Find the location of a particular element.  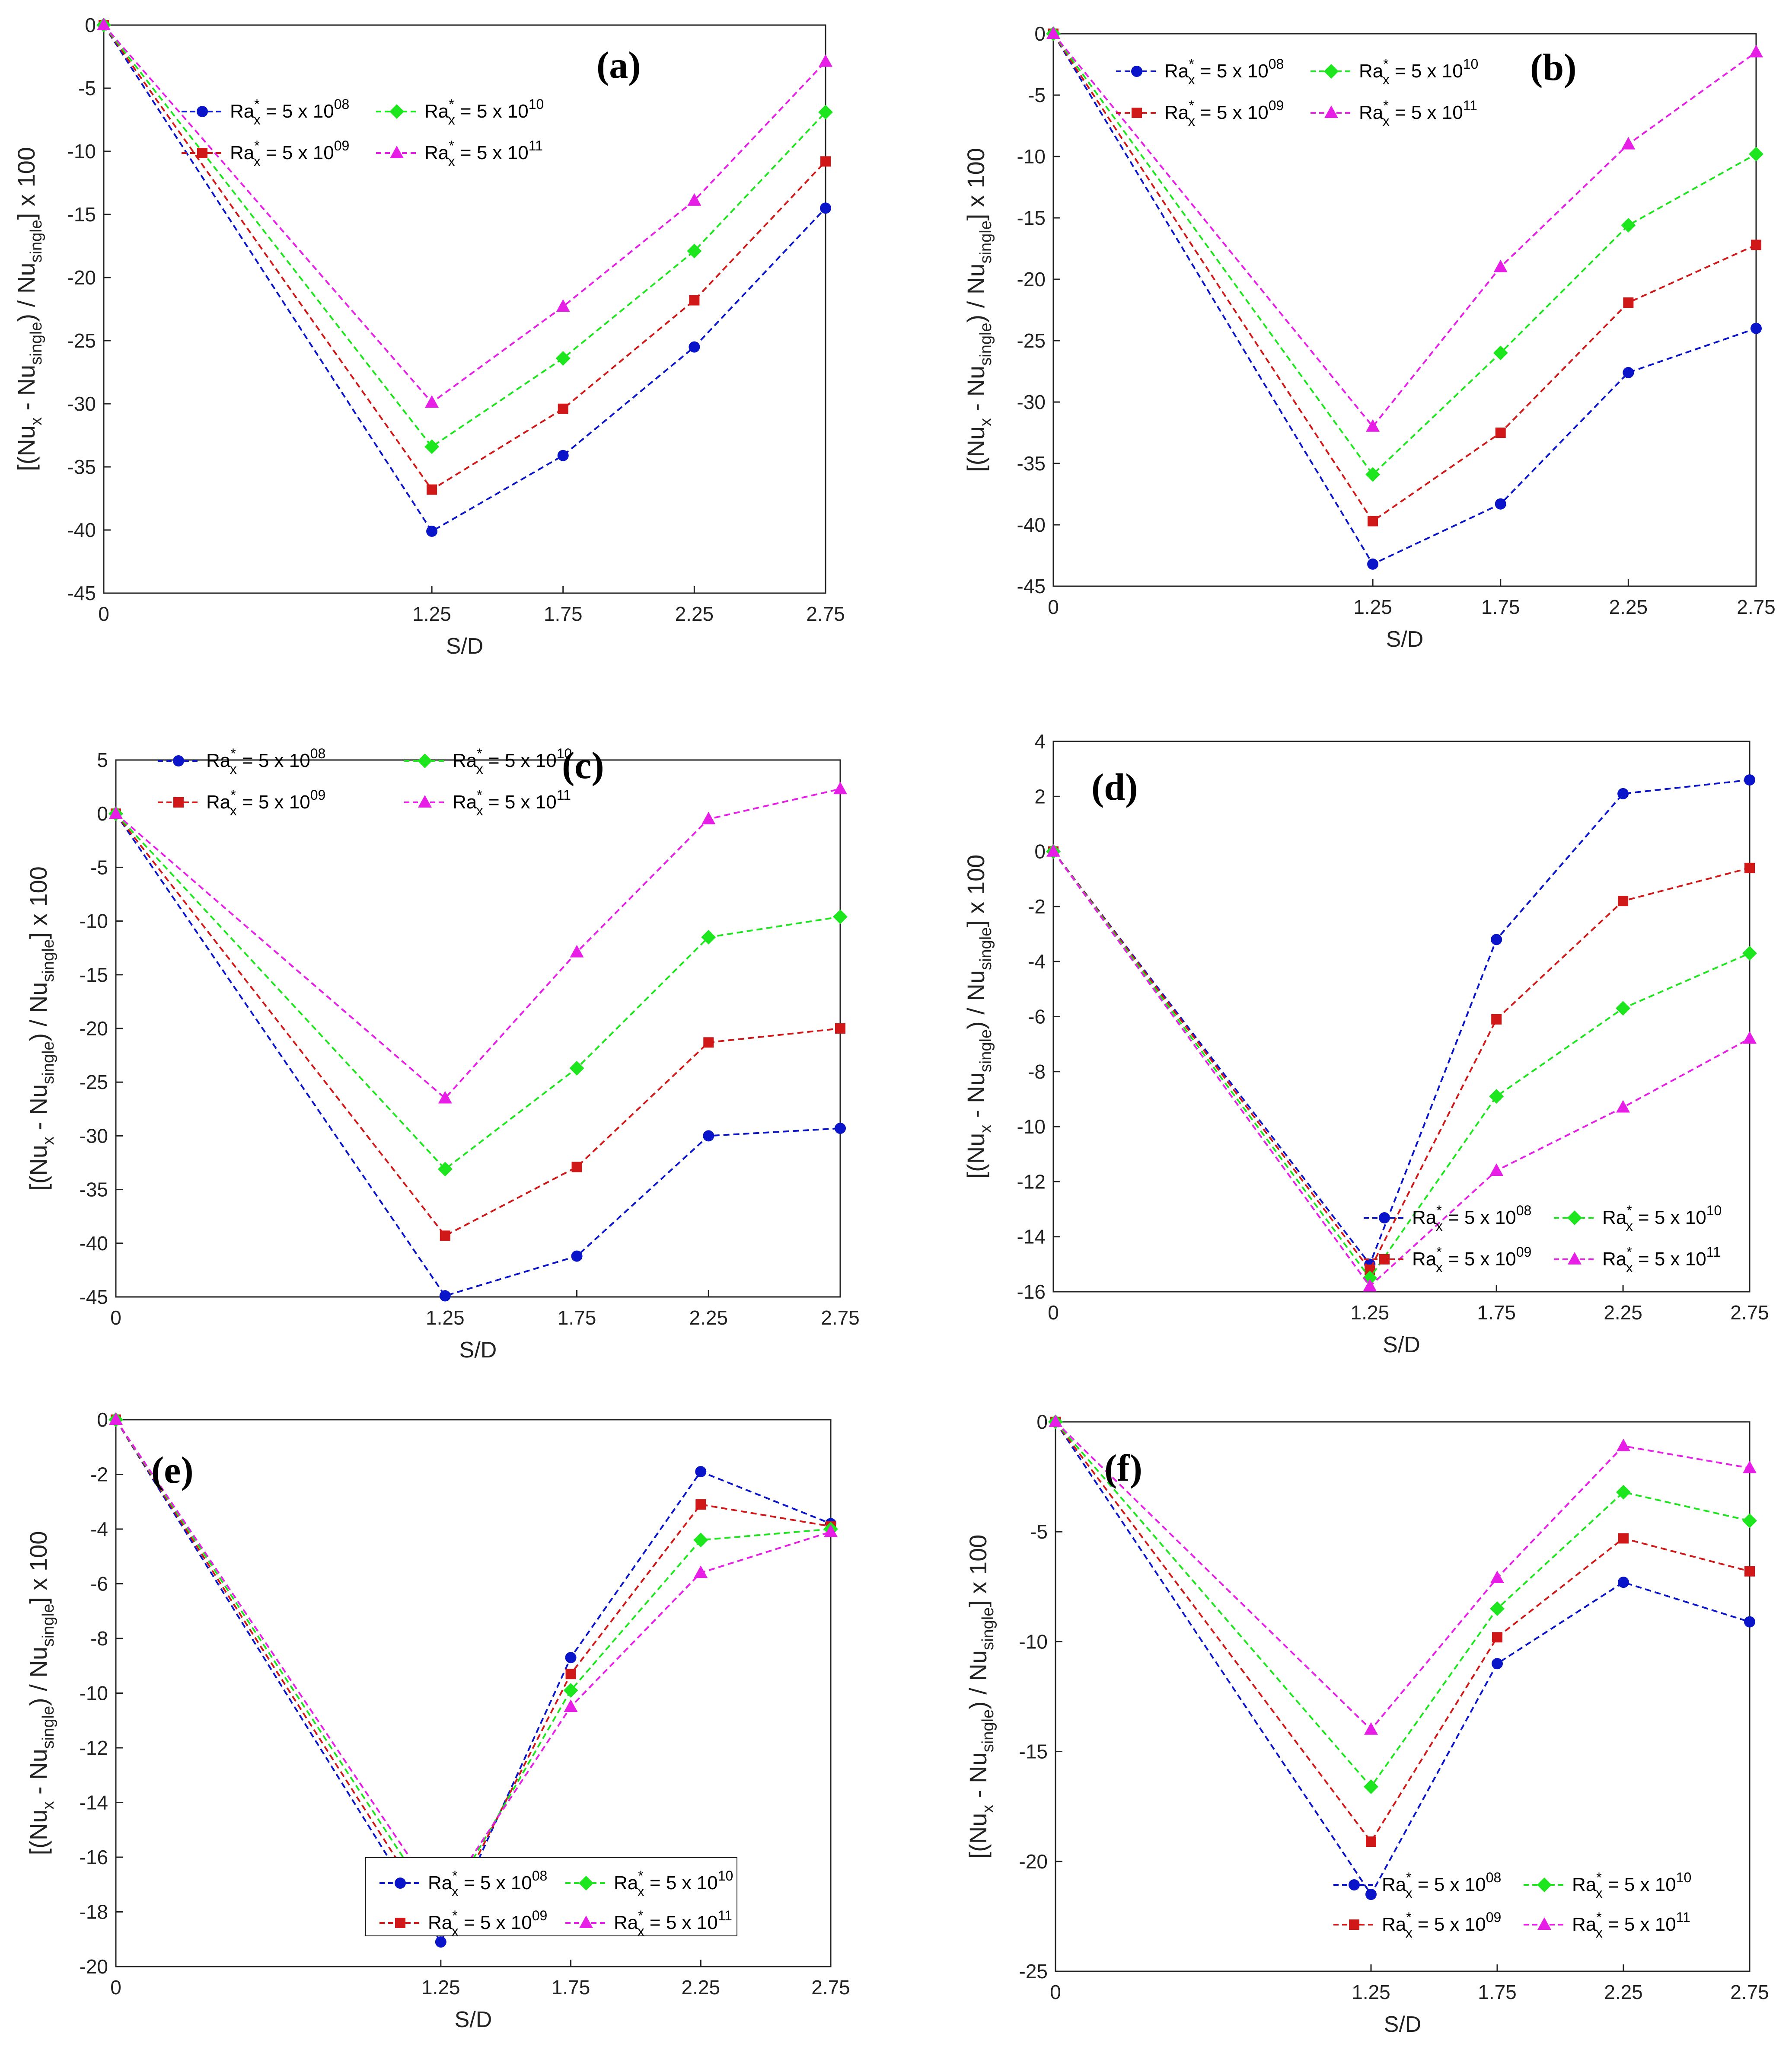

y-tick-label: -16 is located at coordinates (1031, 1291).